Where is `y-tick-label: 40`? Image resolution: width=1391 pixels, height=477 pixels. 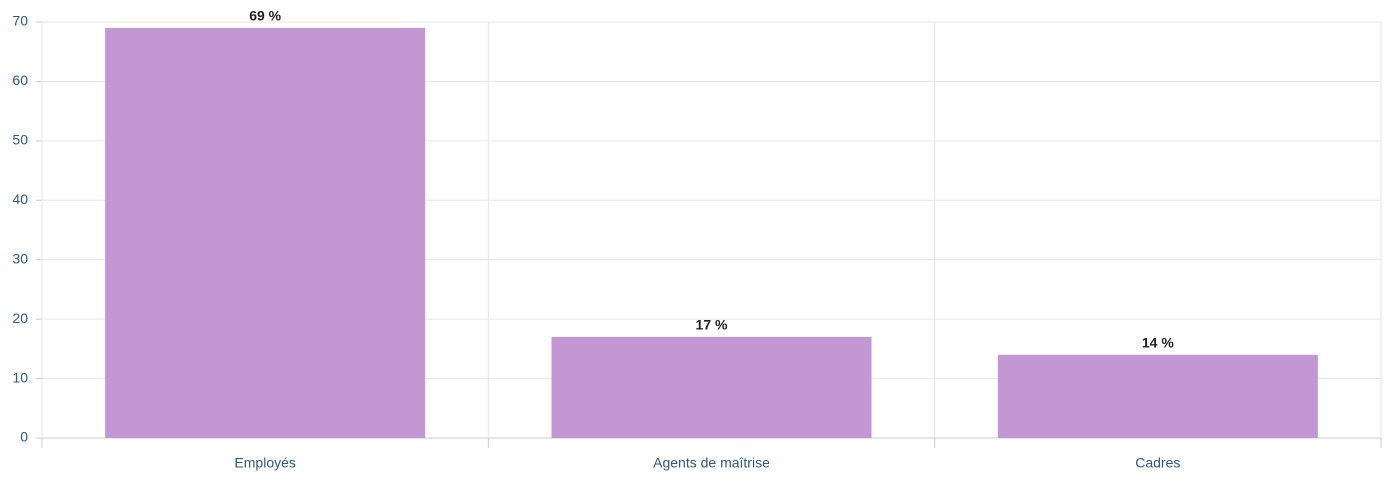 y-tick-label: 40 is located at coordinates (20, 199).